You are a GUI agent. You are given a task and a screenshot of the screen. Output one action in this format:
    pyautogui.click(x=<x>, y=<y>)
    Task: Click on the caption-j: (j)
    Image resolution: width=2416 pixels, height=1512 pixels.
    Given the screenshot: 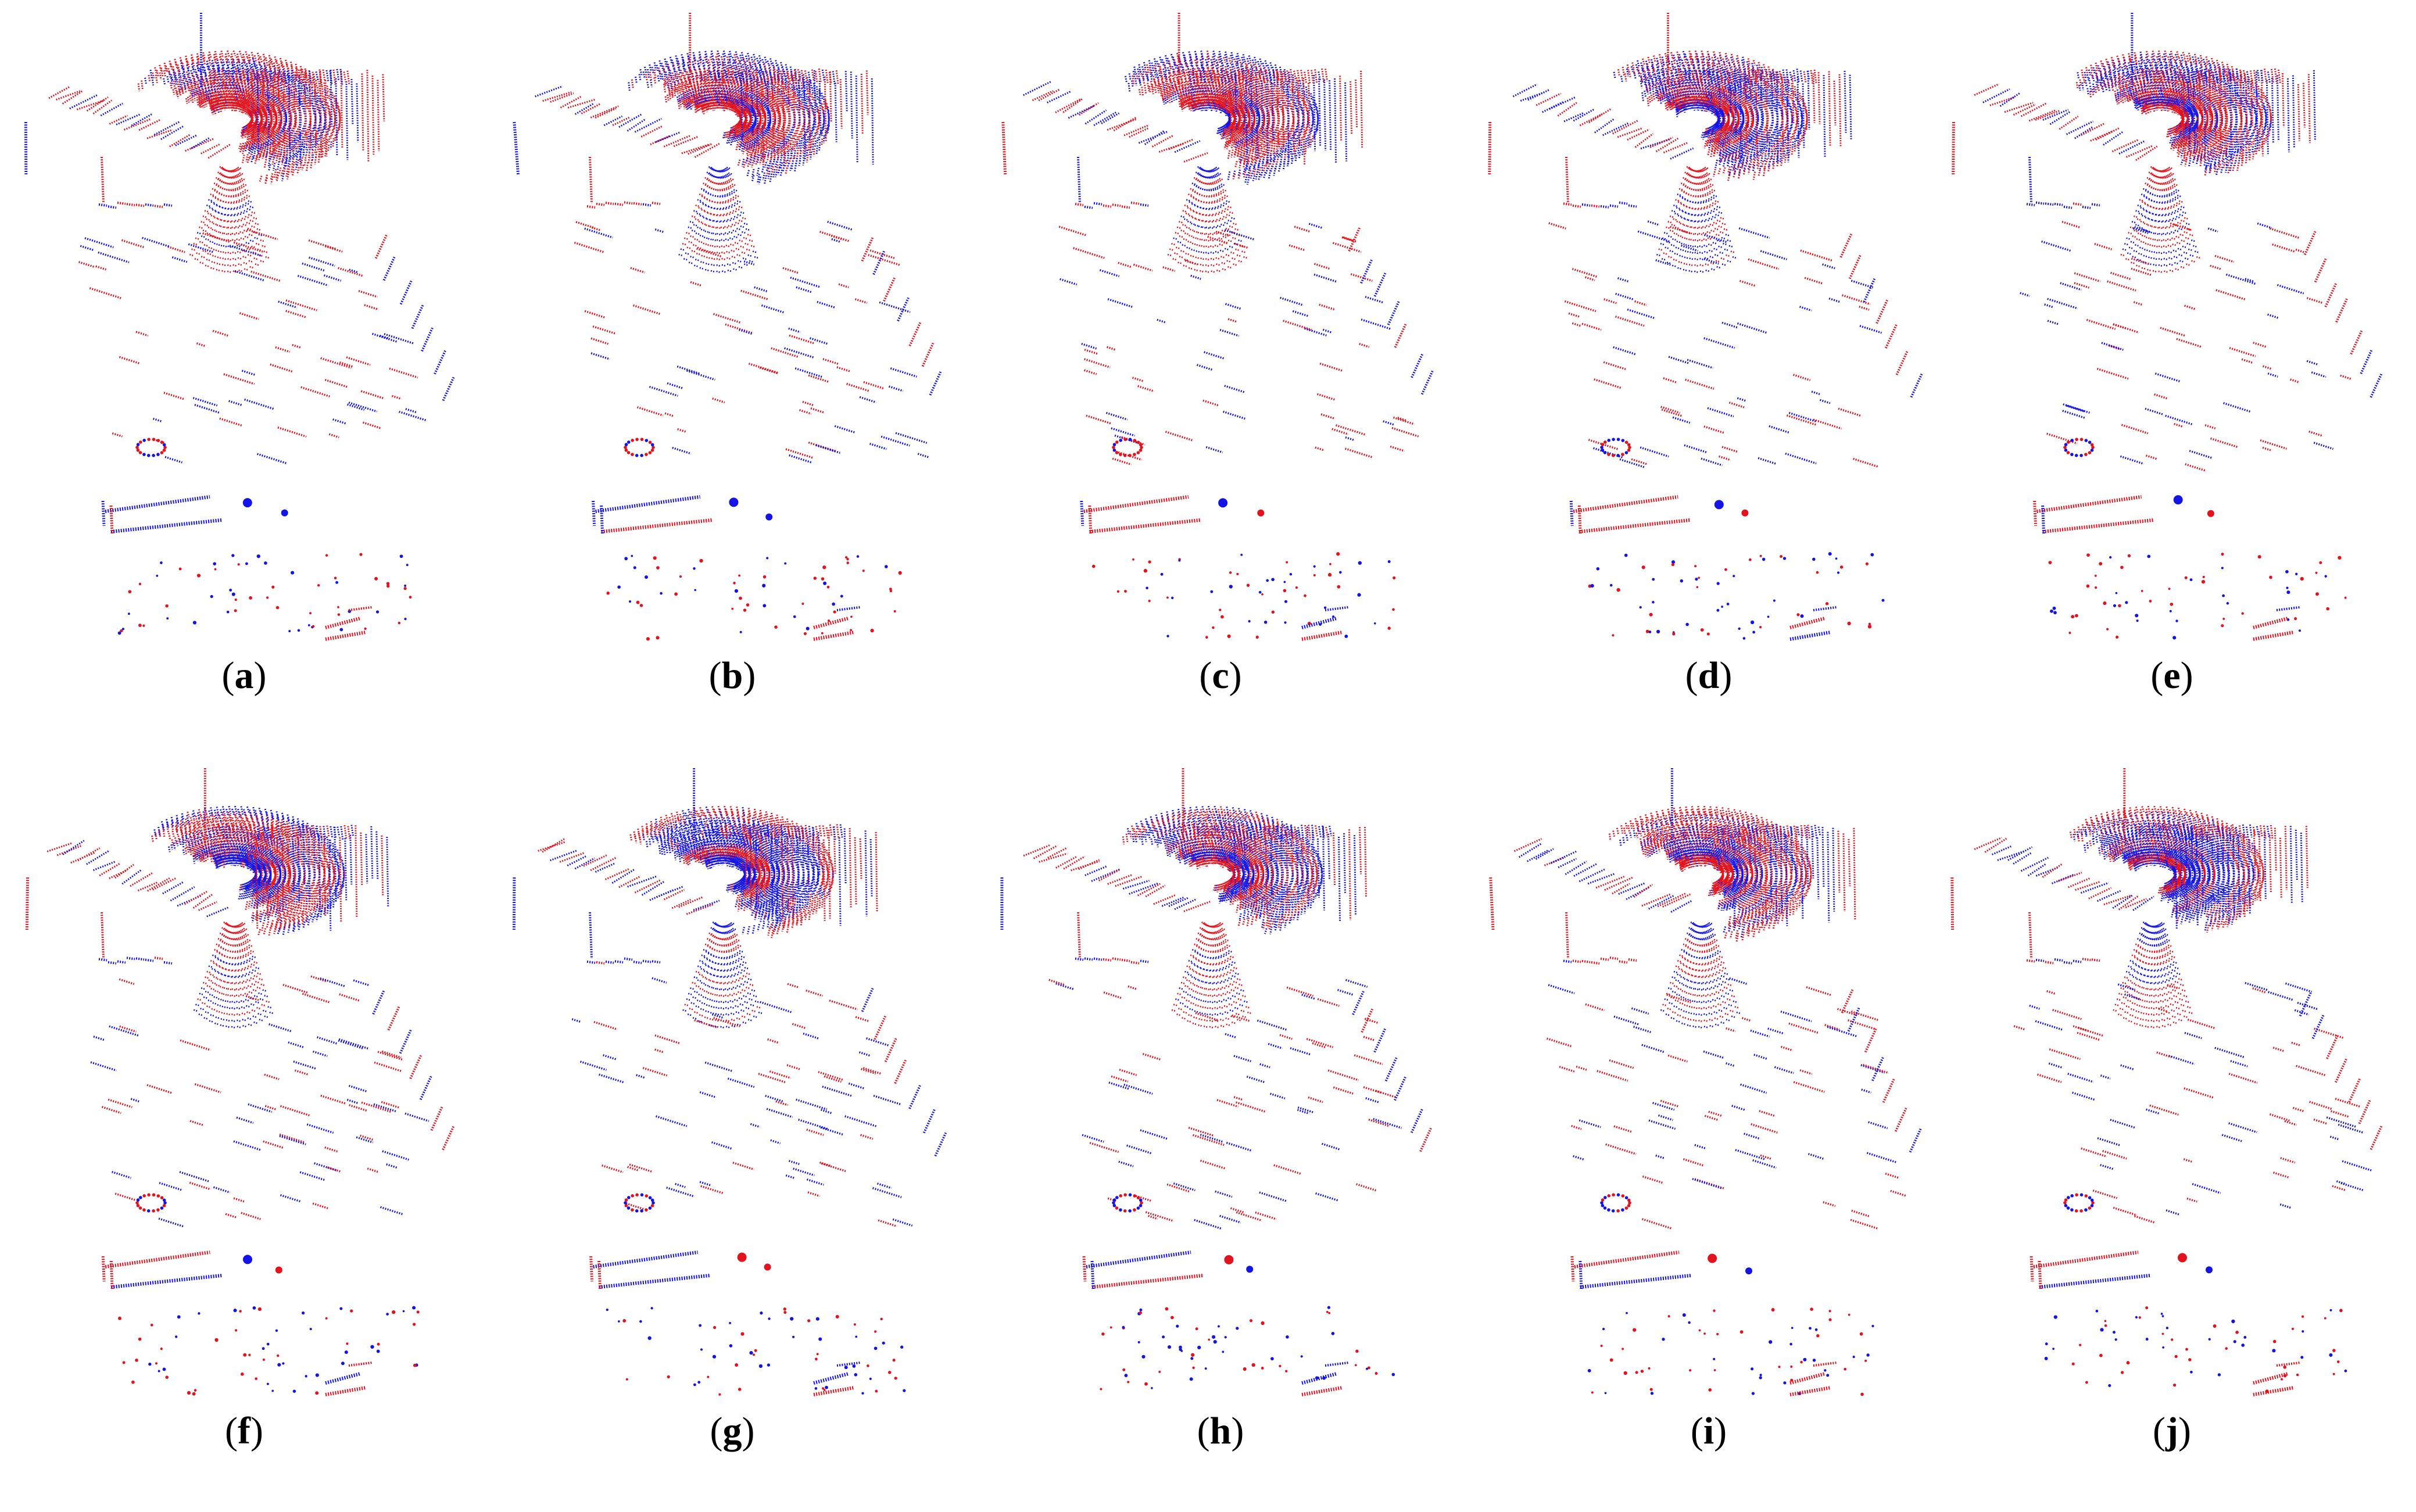 What is the action you would take?
    pyautogui.click(x=2172, y=1431)
    